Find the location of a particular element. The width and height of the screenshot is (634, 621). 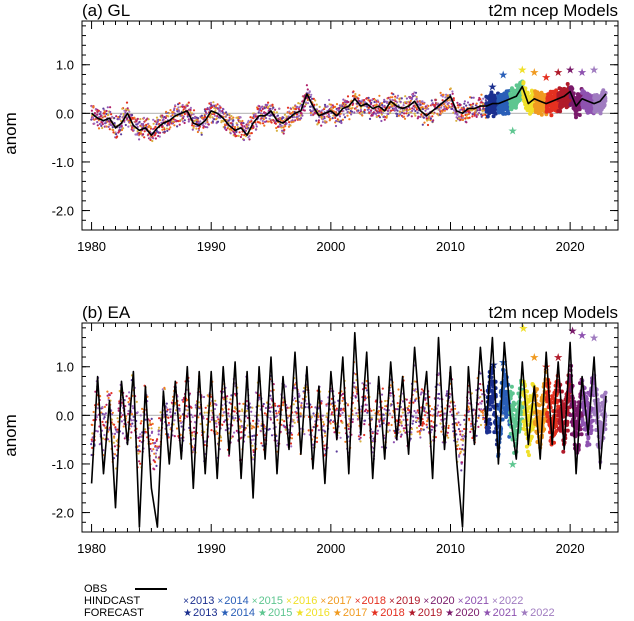

y-tick-label: -2.0 is located at coordinates (63, 211).